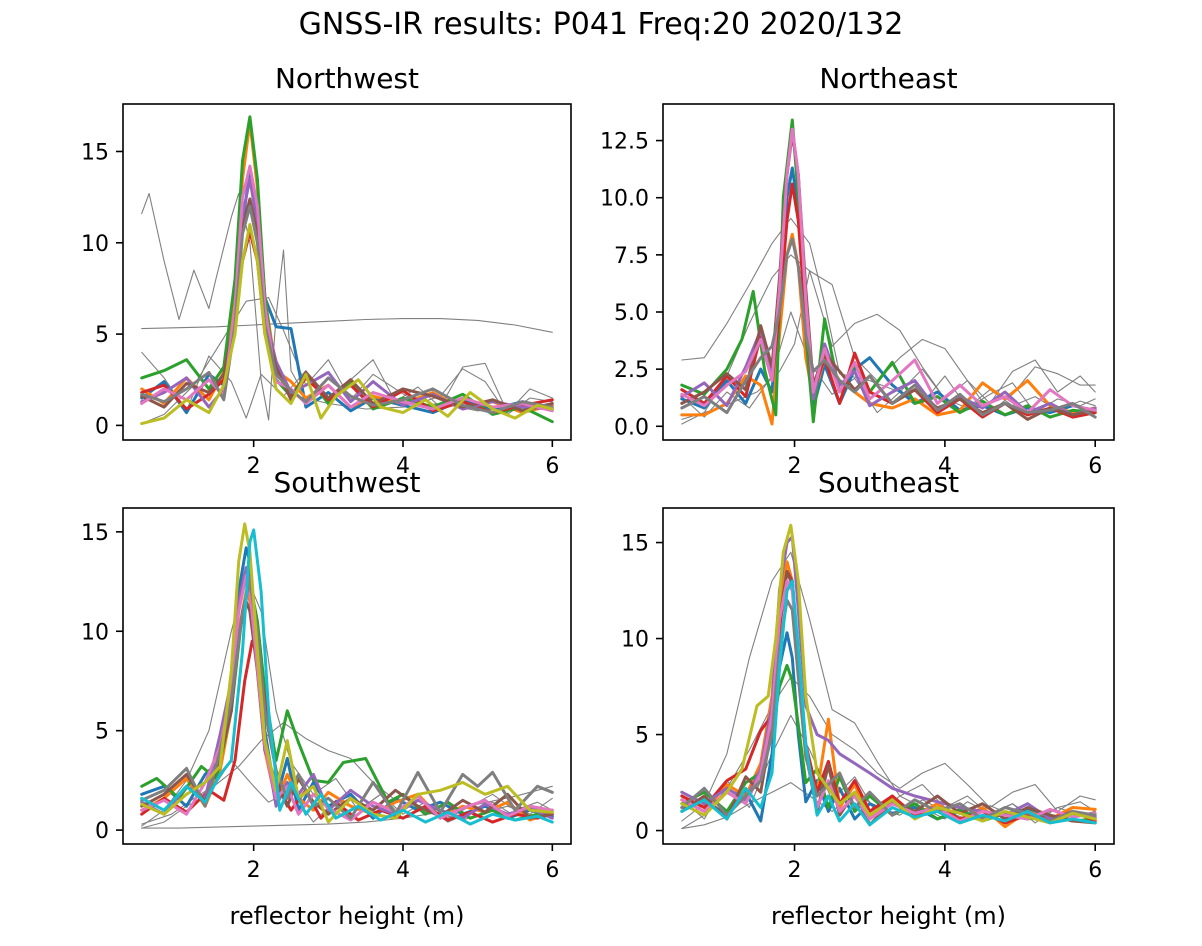 This screenshot has width=1202, height=946. What do you see at coordinates (254, 466) in the screenshot?
I see `x-tick-label-northwest-0: 2` at bounding box center [254, 466].